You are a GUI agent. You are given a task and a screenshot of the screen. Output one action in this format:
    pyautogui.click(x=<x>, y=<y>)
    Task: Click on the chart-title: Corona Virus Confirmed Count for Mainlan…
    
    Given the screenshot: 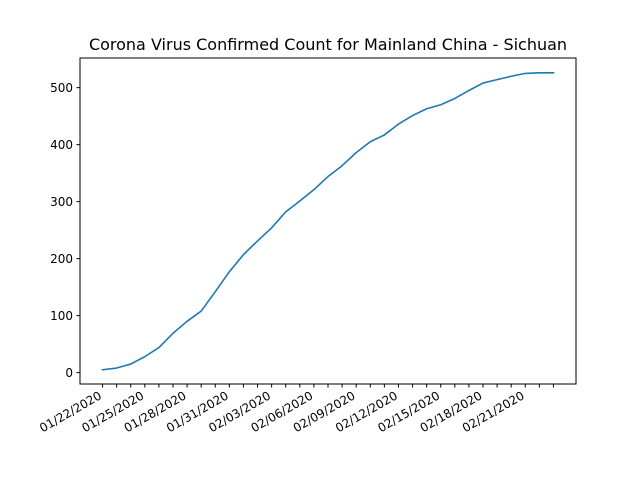 What is the action you would take?
    pyautogui.click(x=328, y=44)
    